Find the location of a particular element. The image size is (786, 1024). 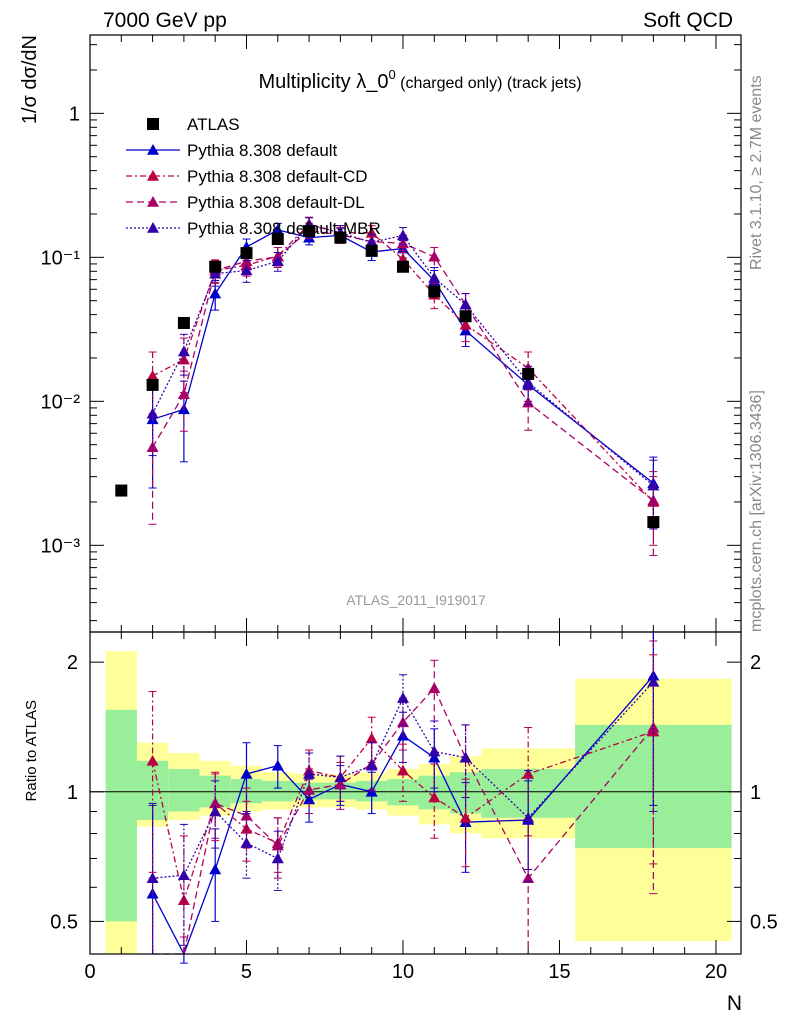

legend-label: Pythia 8.308 default-MBR is located at coordinates (284, 228).